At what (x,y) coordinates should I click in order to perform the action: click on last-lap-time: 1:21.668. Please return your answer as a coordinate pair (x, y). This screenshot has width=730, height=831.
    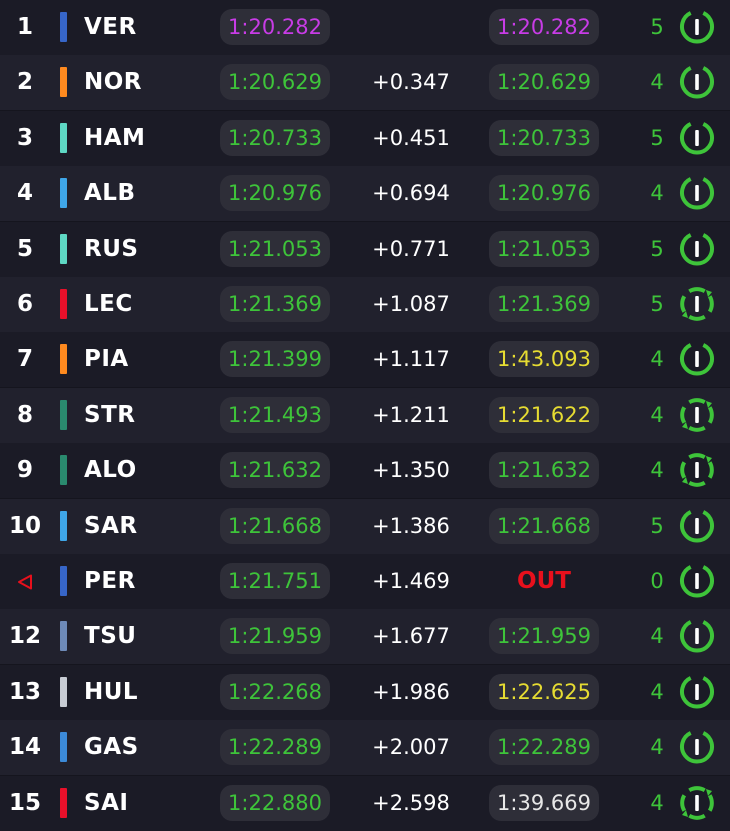
    Looking at the image, I should click on (544, 525).